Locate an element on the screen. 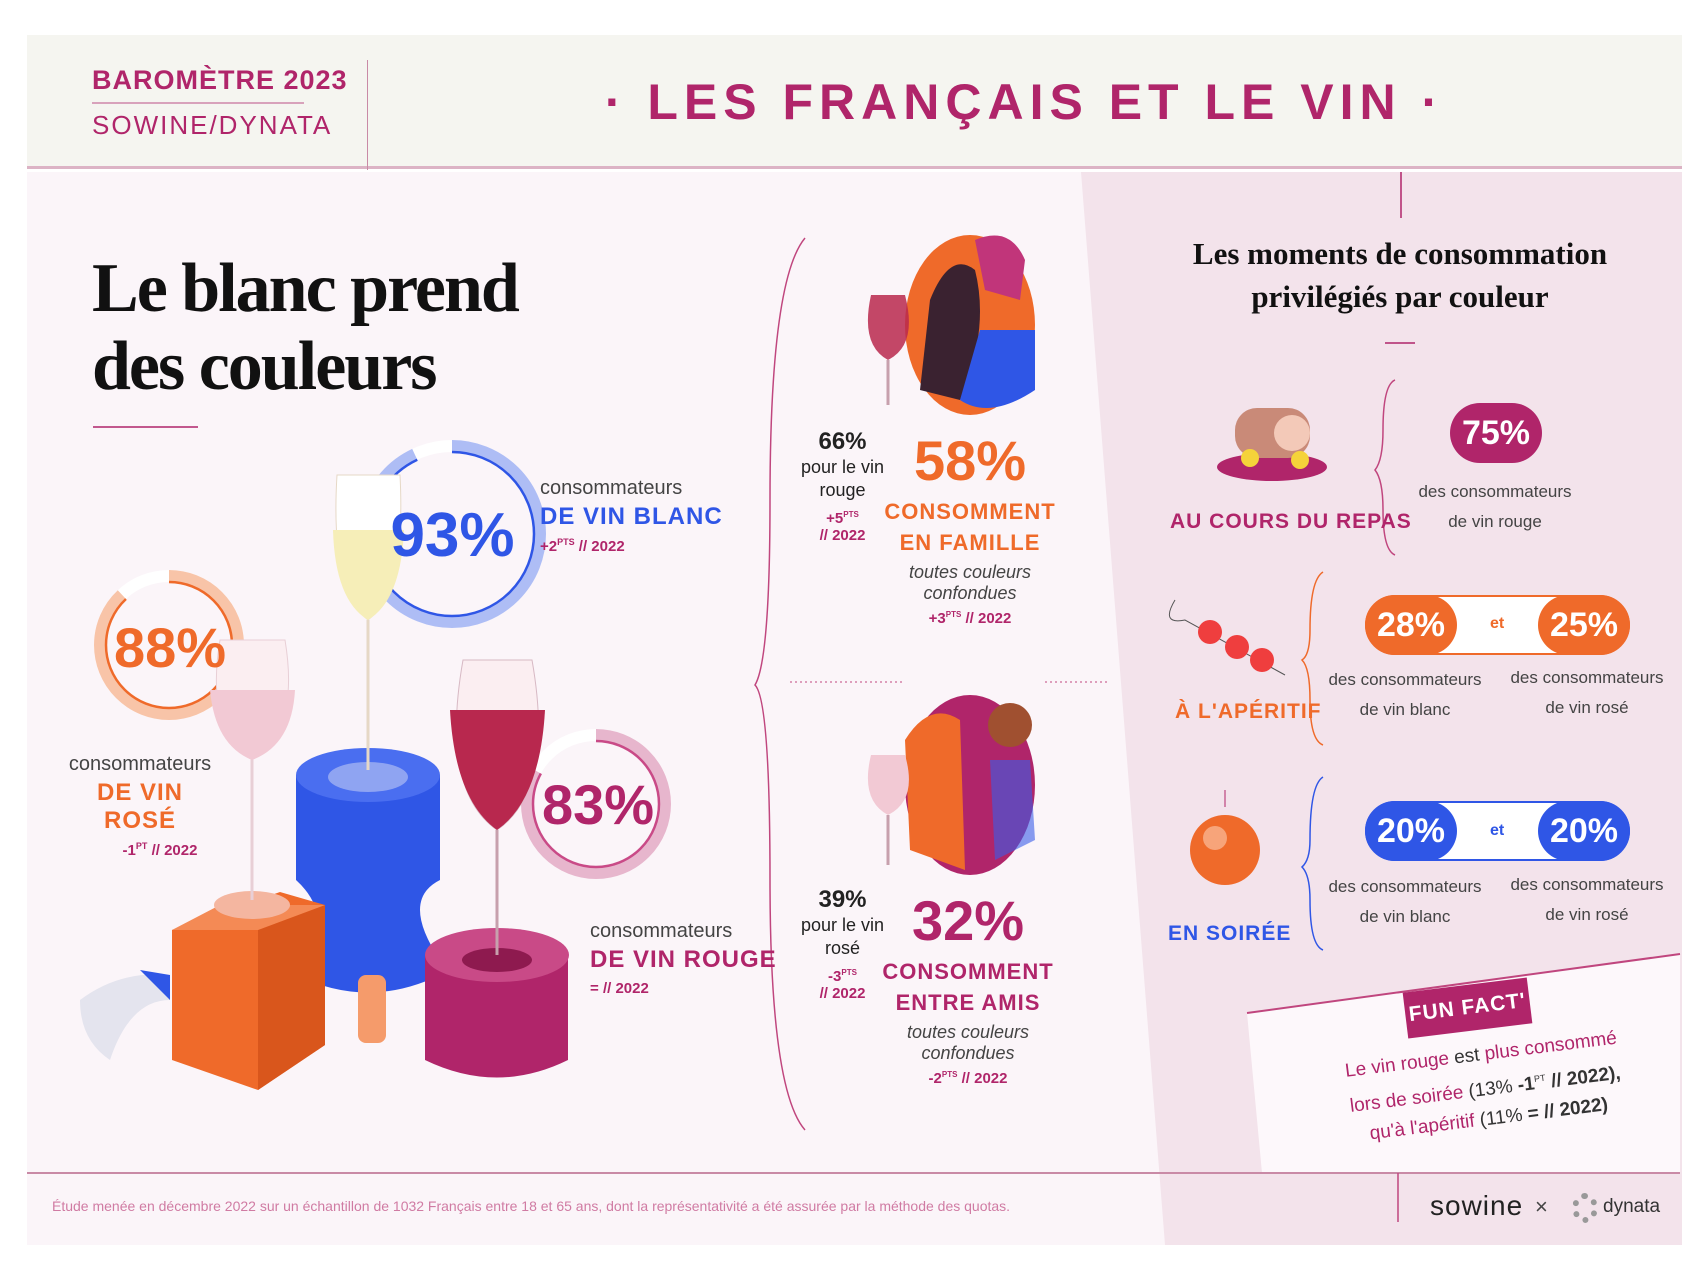  aperitif-pct2: 25% is located at coordinates (1584, 625).